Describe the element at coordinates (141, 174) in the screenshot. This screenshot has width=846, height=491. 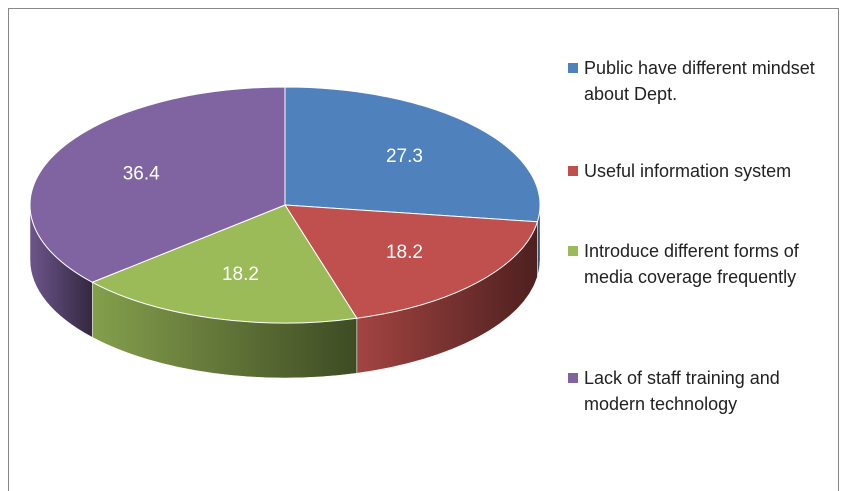
I see `data-label: 36.4` at that location.